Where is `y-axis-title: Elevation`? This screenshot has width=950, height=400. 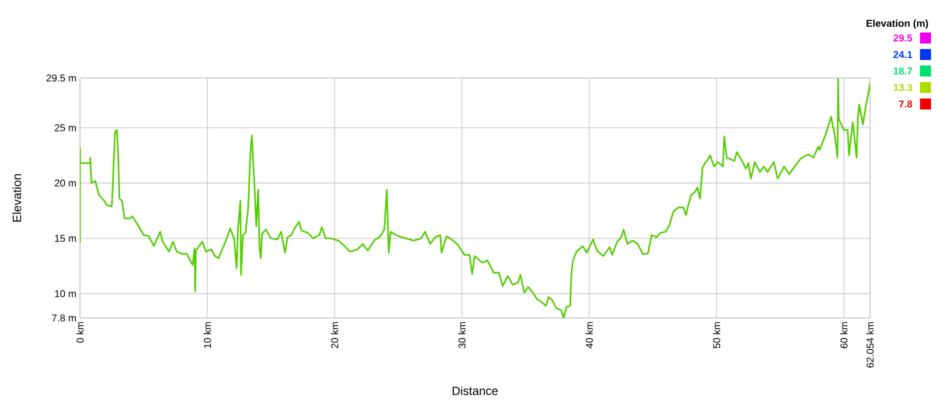 y-axis-title: Elevation is located at coordinates (17, 198).